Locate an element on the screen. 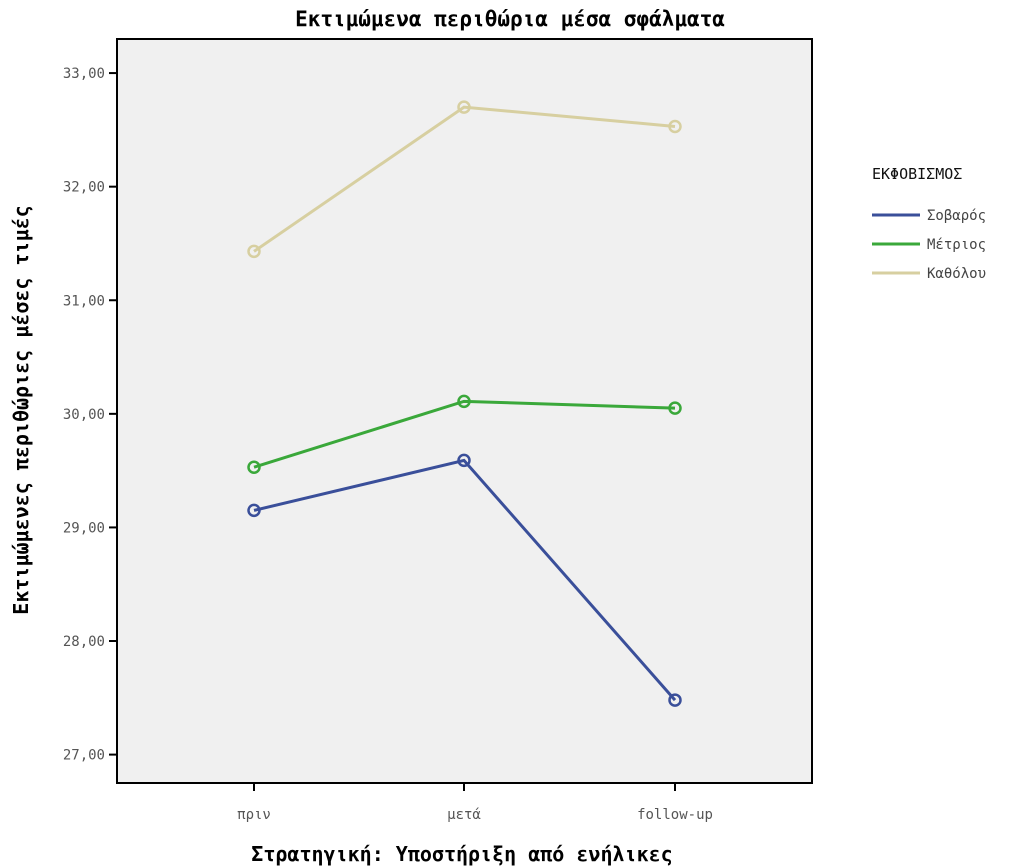 The width and height of the screenshot is (1021, 866). y-tick-label: 29,00 is located at coordinates (84, 528).